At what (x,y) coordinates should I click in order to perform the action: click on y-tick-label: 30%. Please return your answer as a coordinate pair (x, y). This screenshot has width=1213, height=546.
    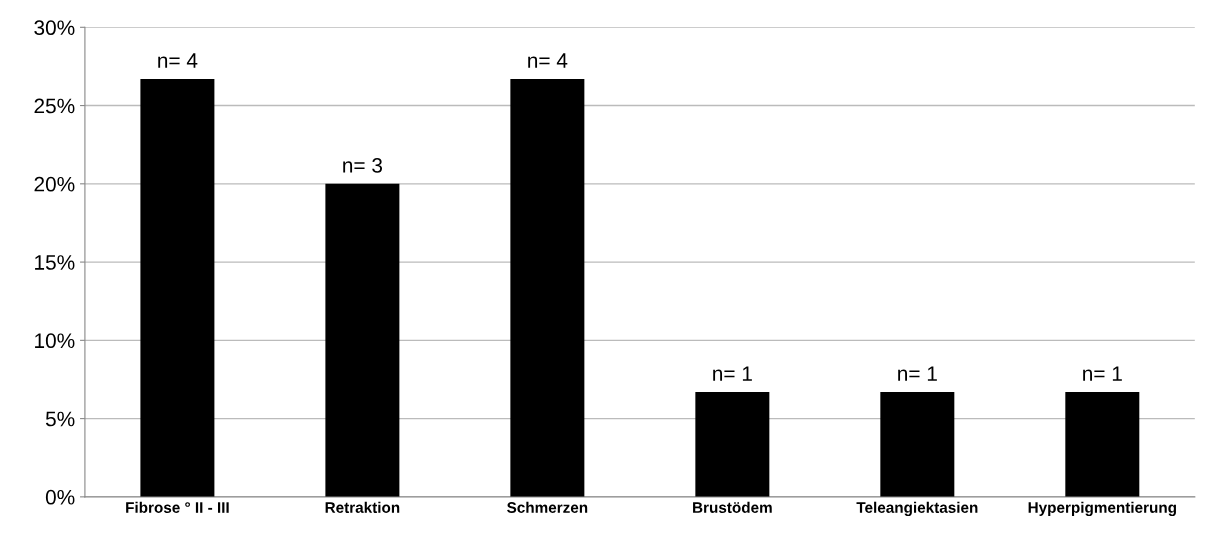
    Looking at the image, I should click on (54, 28).